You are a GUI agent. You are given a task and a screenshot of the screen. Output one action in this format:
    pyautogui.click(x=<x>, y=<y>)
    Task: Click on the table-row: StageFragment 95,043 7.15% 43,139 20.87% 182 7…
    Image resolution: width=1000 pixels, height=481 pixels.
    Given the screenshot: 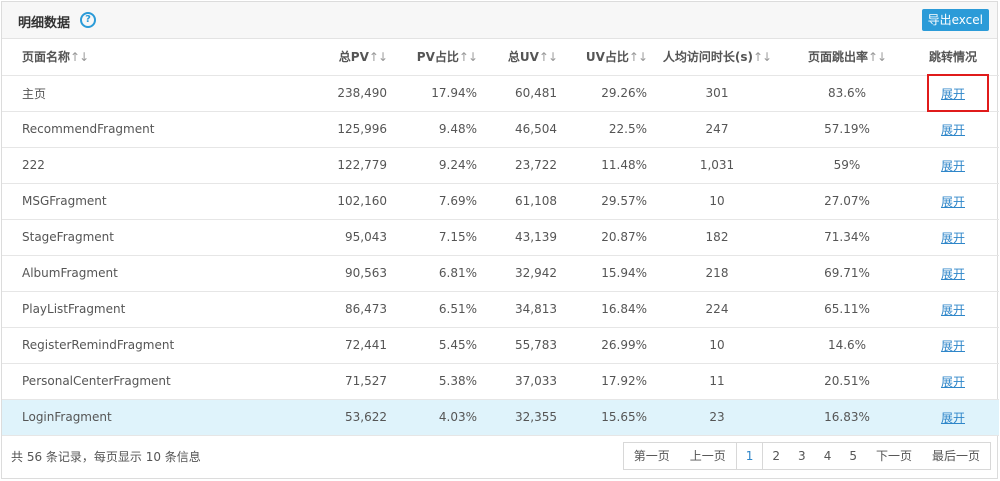 What is the action you would take?
    pyautogui.click(x=500, y=237)
    